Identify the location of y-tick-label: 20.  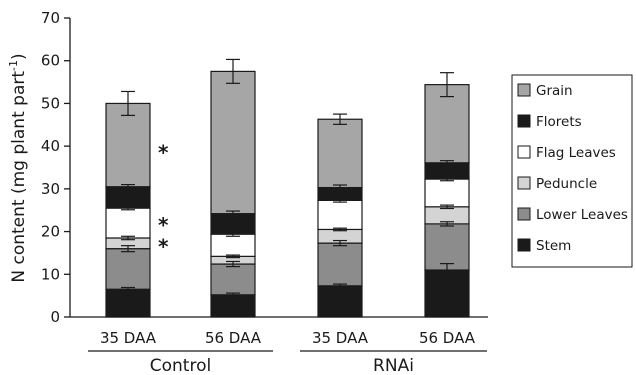
(50, 232).